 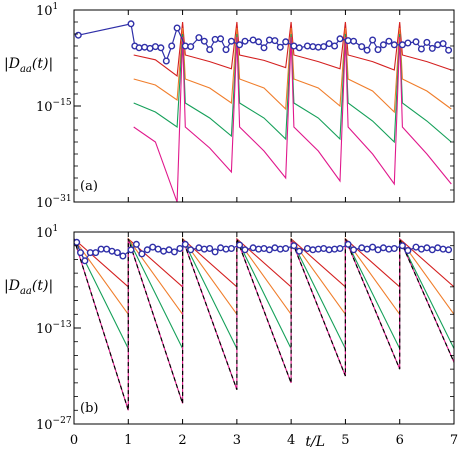 I want to click on x-axis-label: t/L, so click(x=315, y=442).